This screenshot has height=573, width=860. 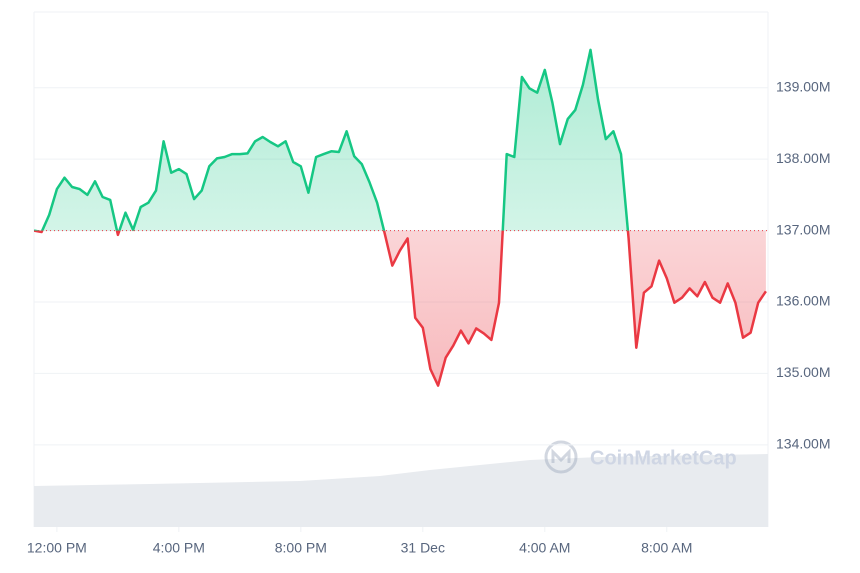 What do you see at coordinates (666, 548) in the screenshot?
I see `x-tick-label: 8:00 AM` at bounding box center [666, 548].